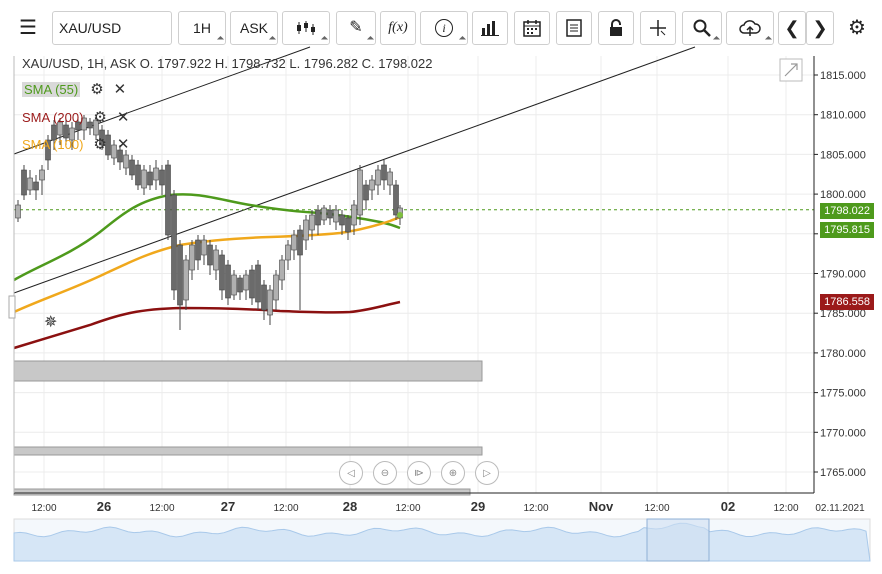 The image size is (882, 574). I want to click on scroll-right-button: ❯, so click(820, 28).